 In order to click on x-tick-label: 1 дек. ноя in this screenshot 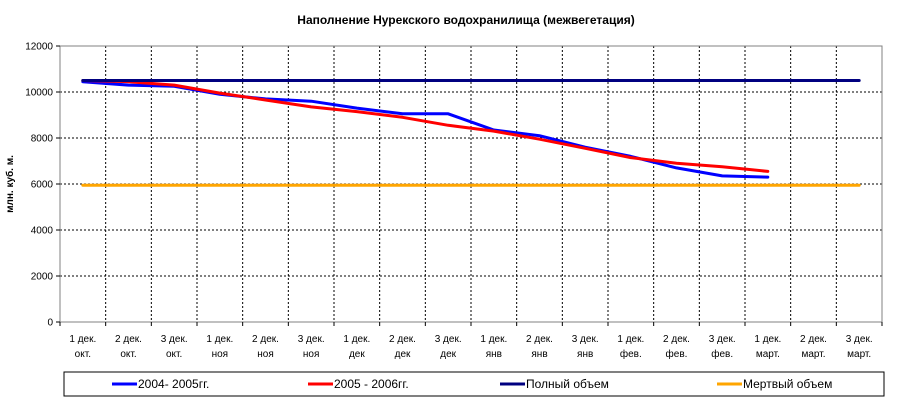, I will do `click(219, 347)`.